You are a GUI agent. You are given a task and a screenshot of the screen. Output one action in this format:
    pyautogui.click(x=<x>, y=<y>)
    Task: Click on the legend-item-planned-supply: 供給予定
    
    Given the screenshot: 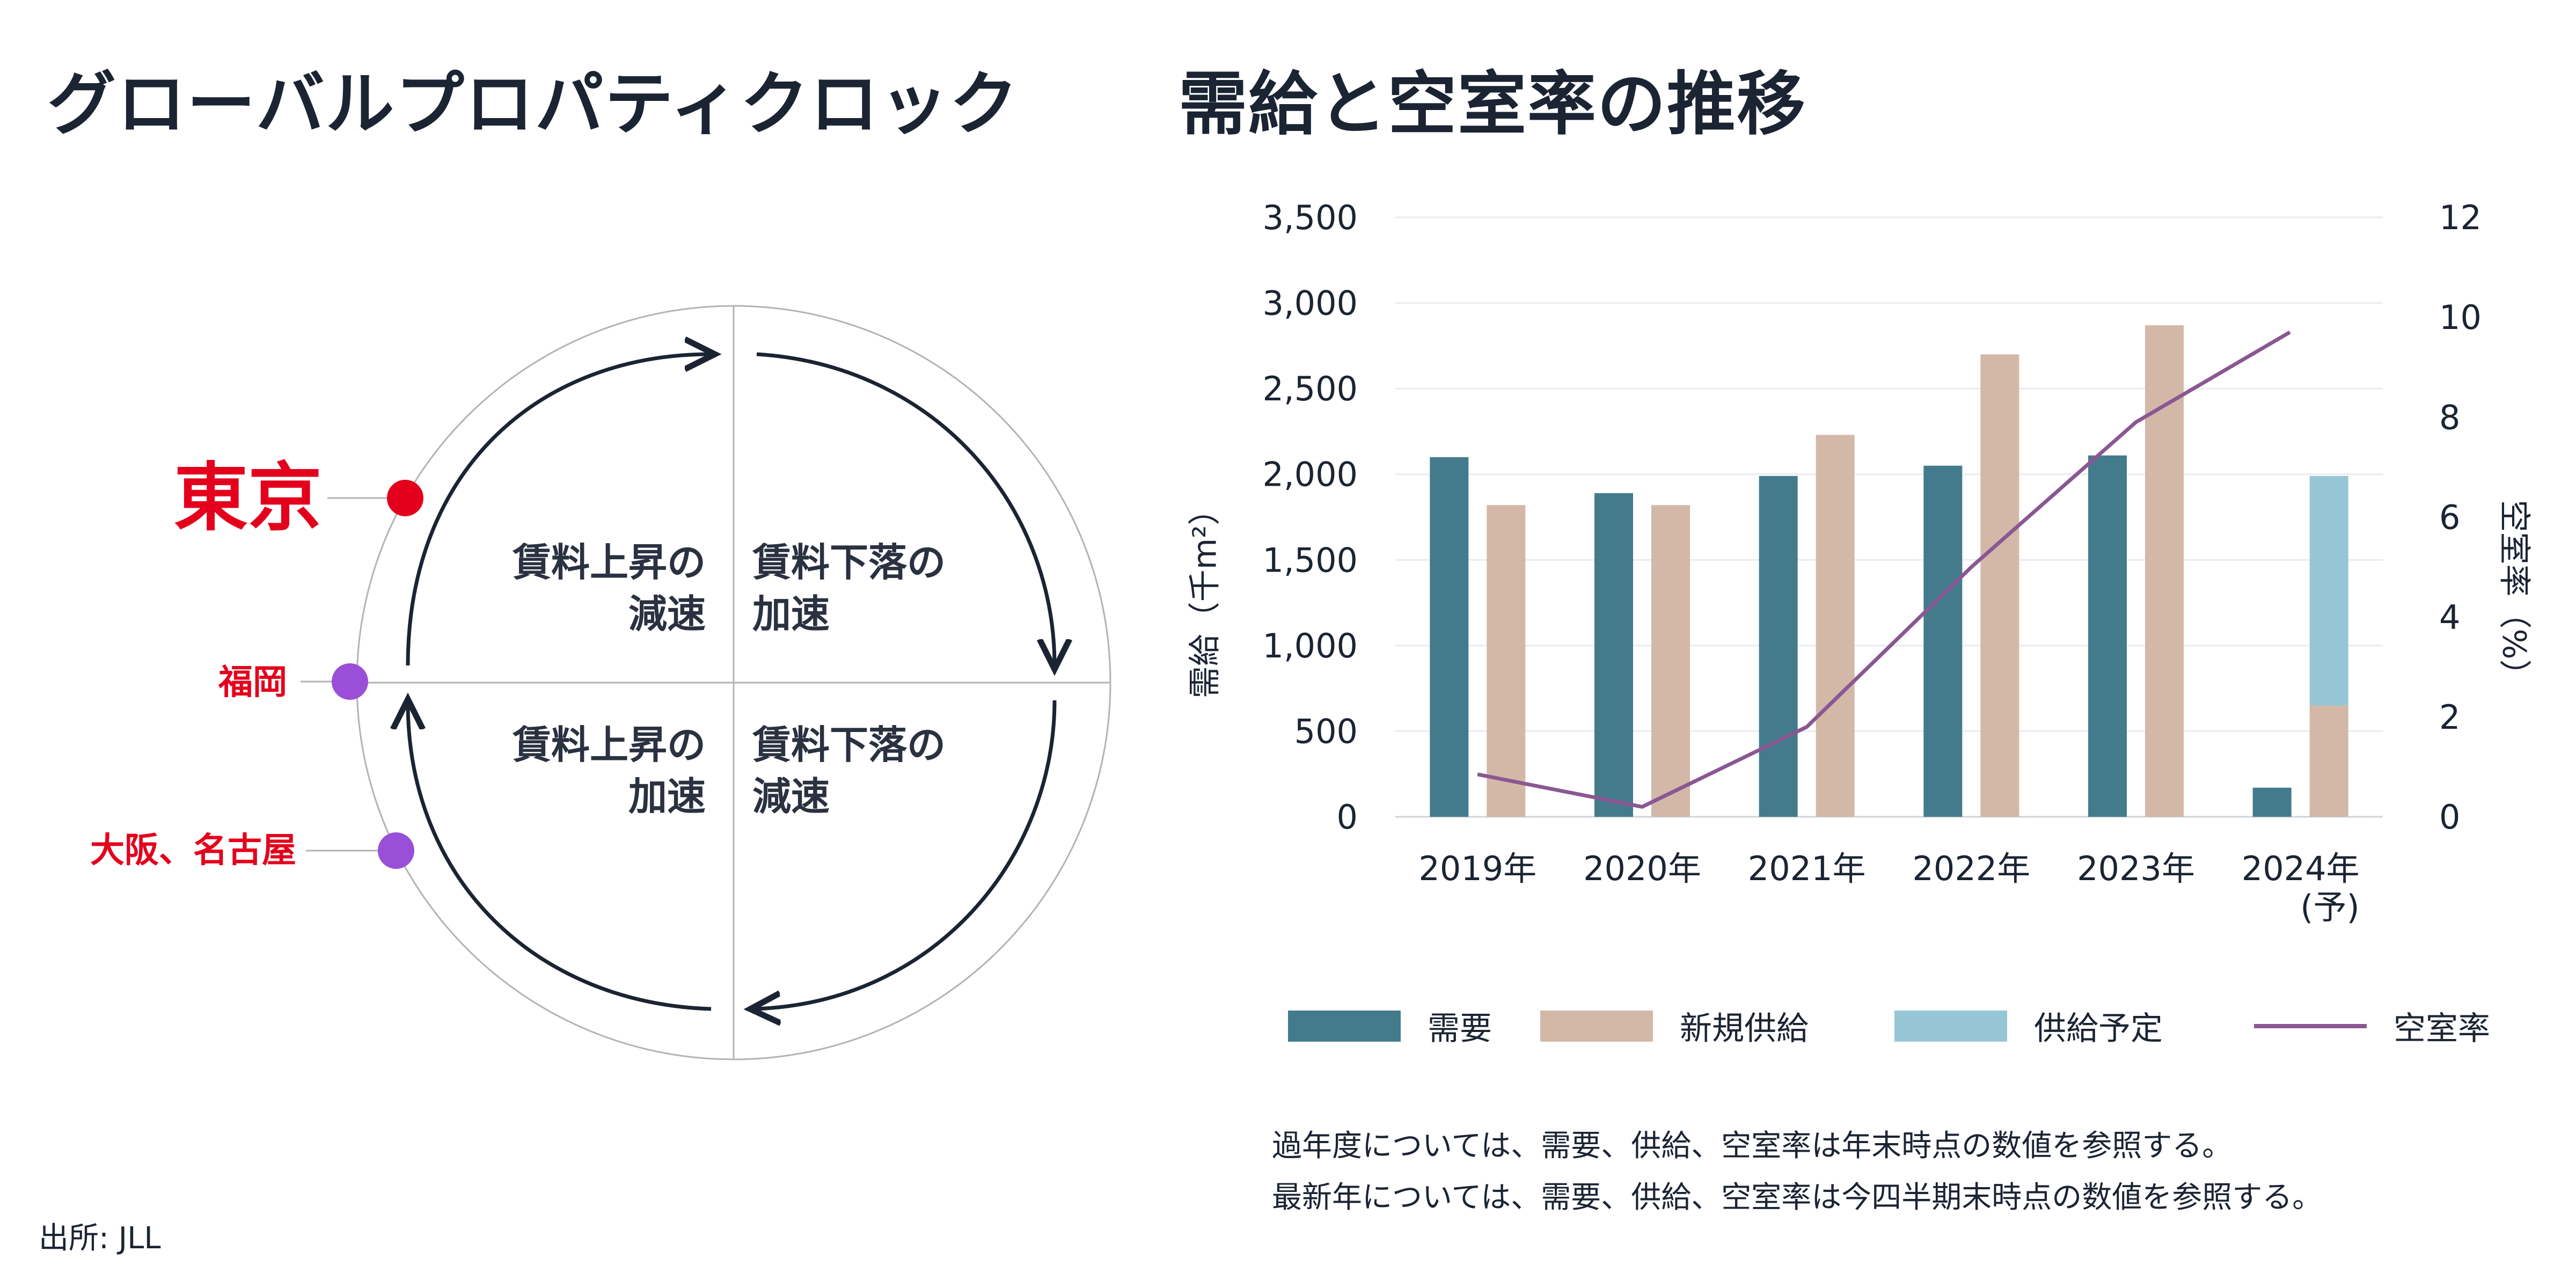 What is the action you would take?
    pyautogui.click(x=2028, y=1025)
    